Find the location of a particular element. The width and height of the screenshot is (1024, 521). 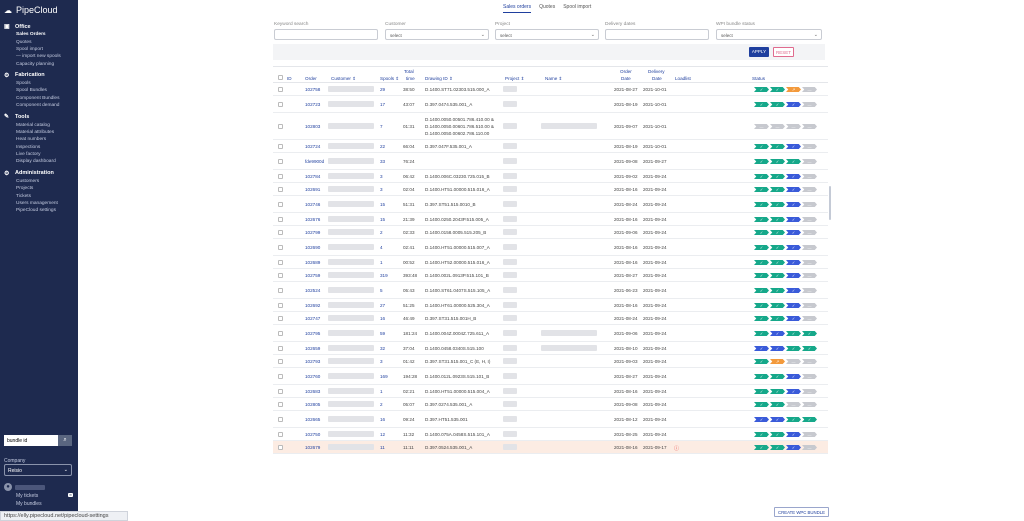

header-spools: Spools ⇕ is located at coordinates (390, 78).